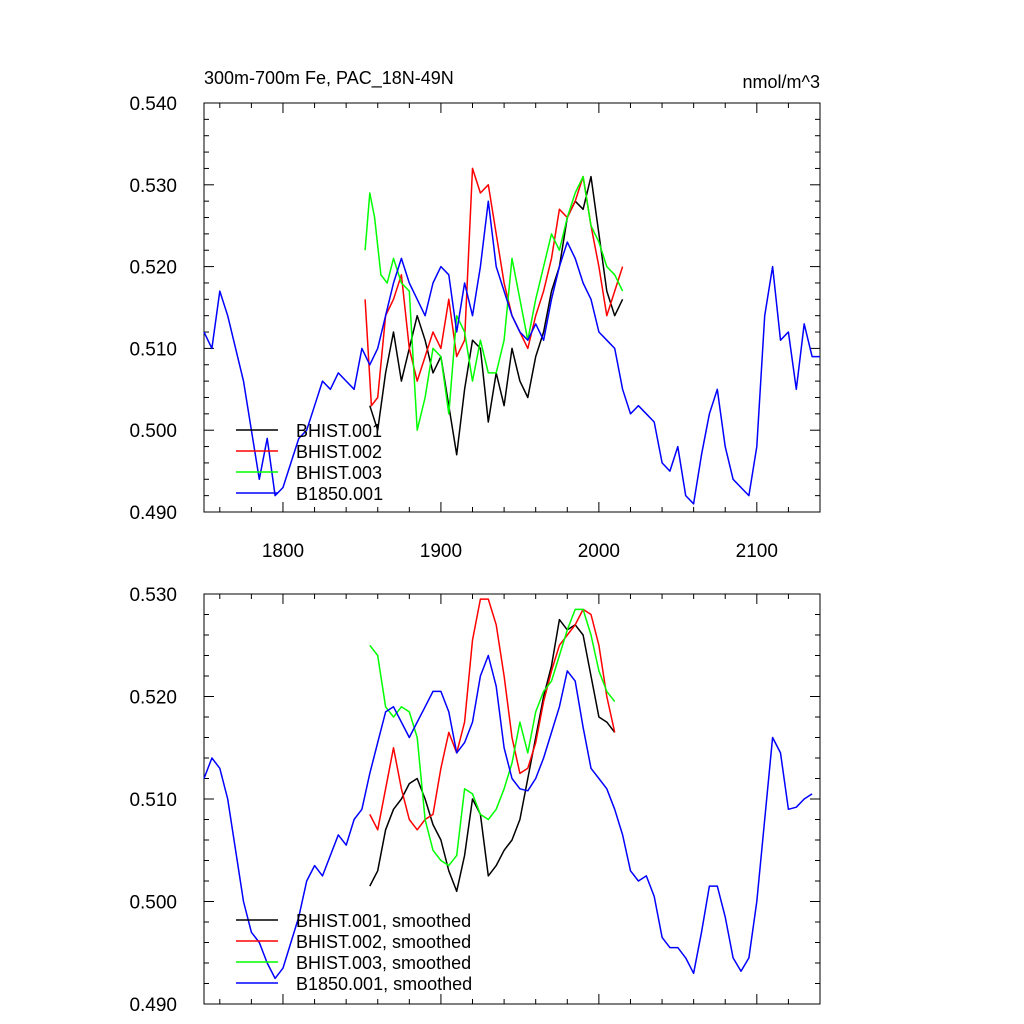 The width and height of the screenshot is (1024, 1024). Describe the element at coordinates (329, 78) in the screenshot. I see `chart-title: 300m-700m Fe, PAC_18N-49N` at that location.